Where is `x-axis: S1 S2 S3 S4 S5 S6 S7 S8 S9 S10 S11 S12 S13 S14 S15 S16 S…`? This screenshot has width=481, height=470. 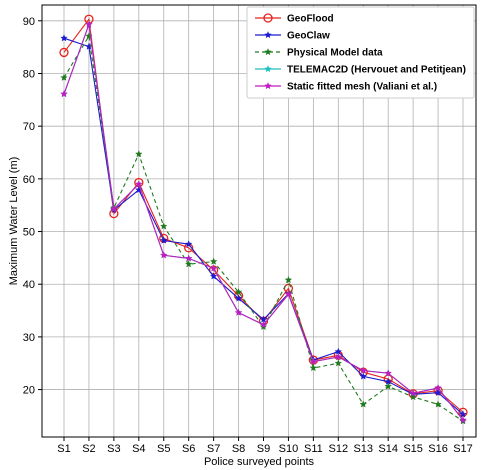
x-axis: S1 S2 S3 S4 S5 S6 S7 S8 S9 S10 S11 S12 S13 S14 S15 S16 S… is located at coordinates (265, 446).